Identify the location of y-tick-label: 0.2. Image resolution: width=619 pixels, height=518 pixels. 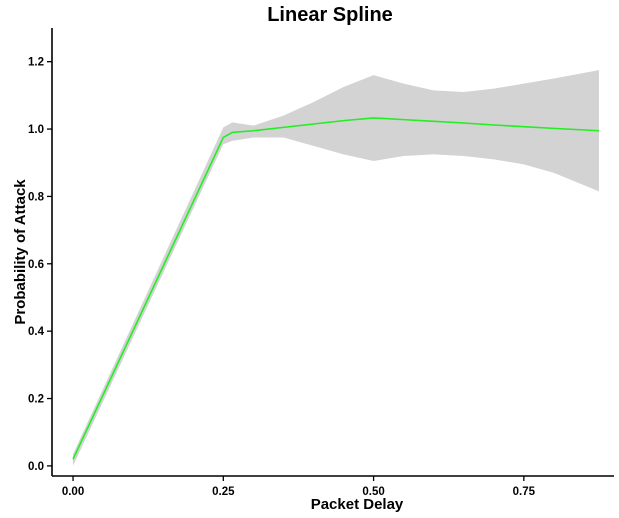
(36, 400).